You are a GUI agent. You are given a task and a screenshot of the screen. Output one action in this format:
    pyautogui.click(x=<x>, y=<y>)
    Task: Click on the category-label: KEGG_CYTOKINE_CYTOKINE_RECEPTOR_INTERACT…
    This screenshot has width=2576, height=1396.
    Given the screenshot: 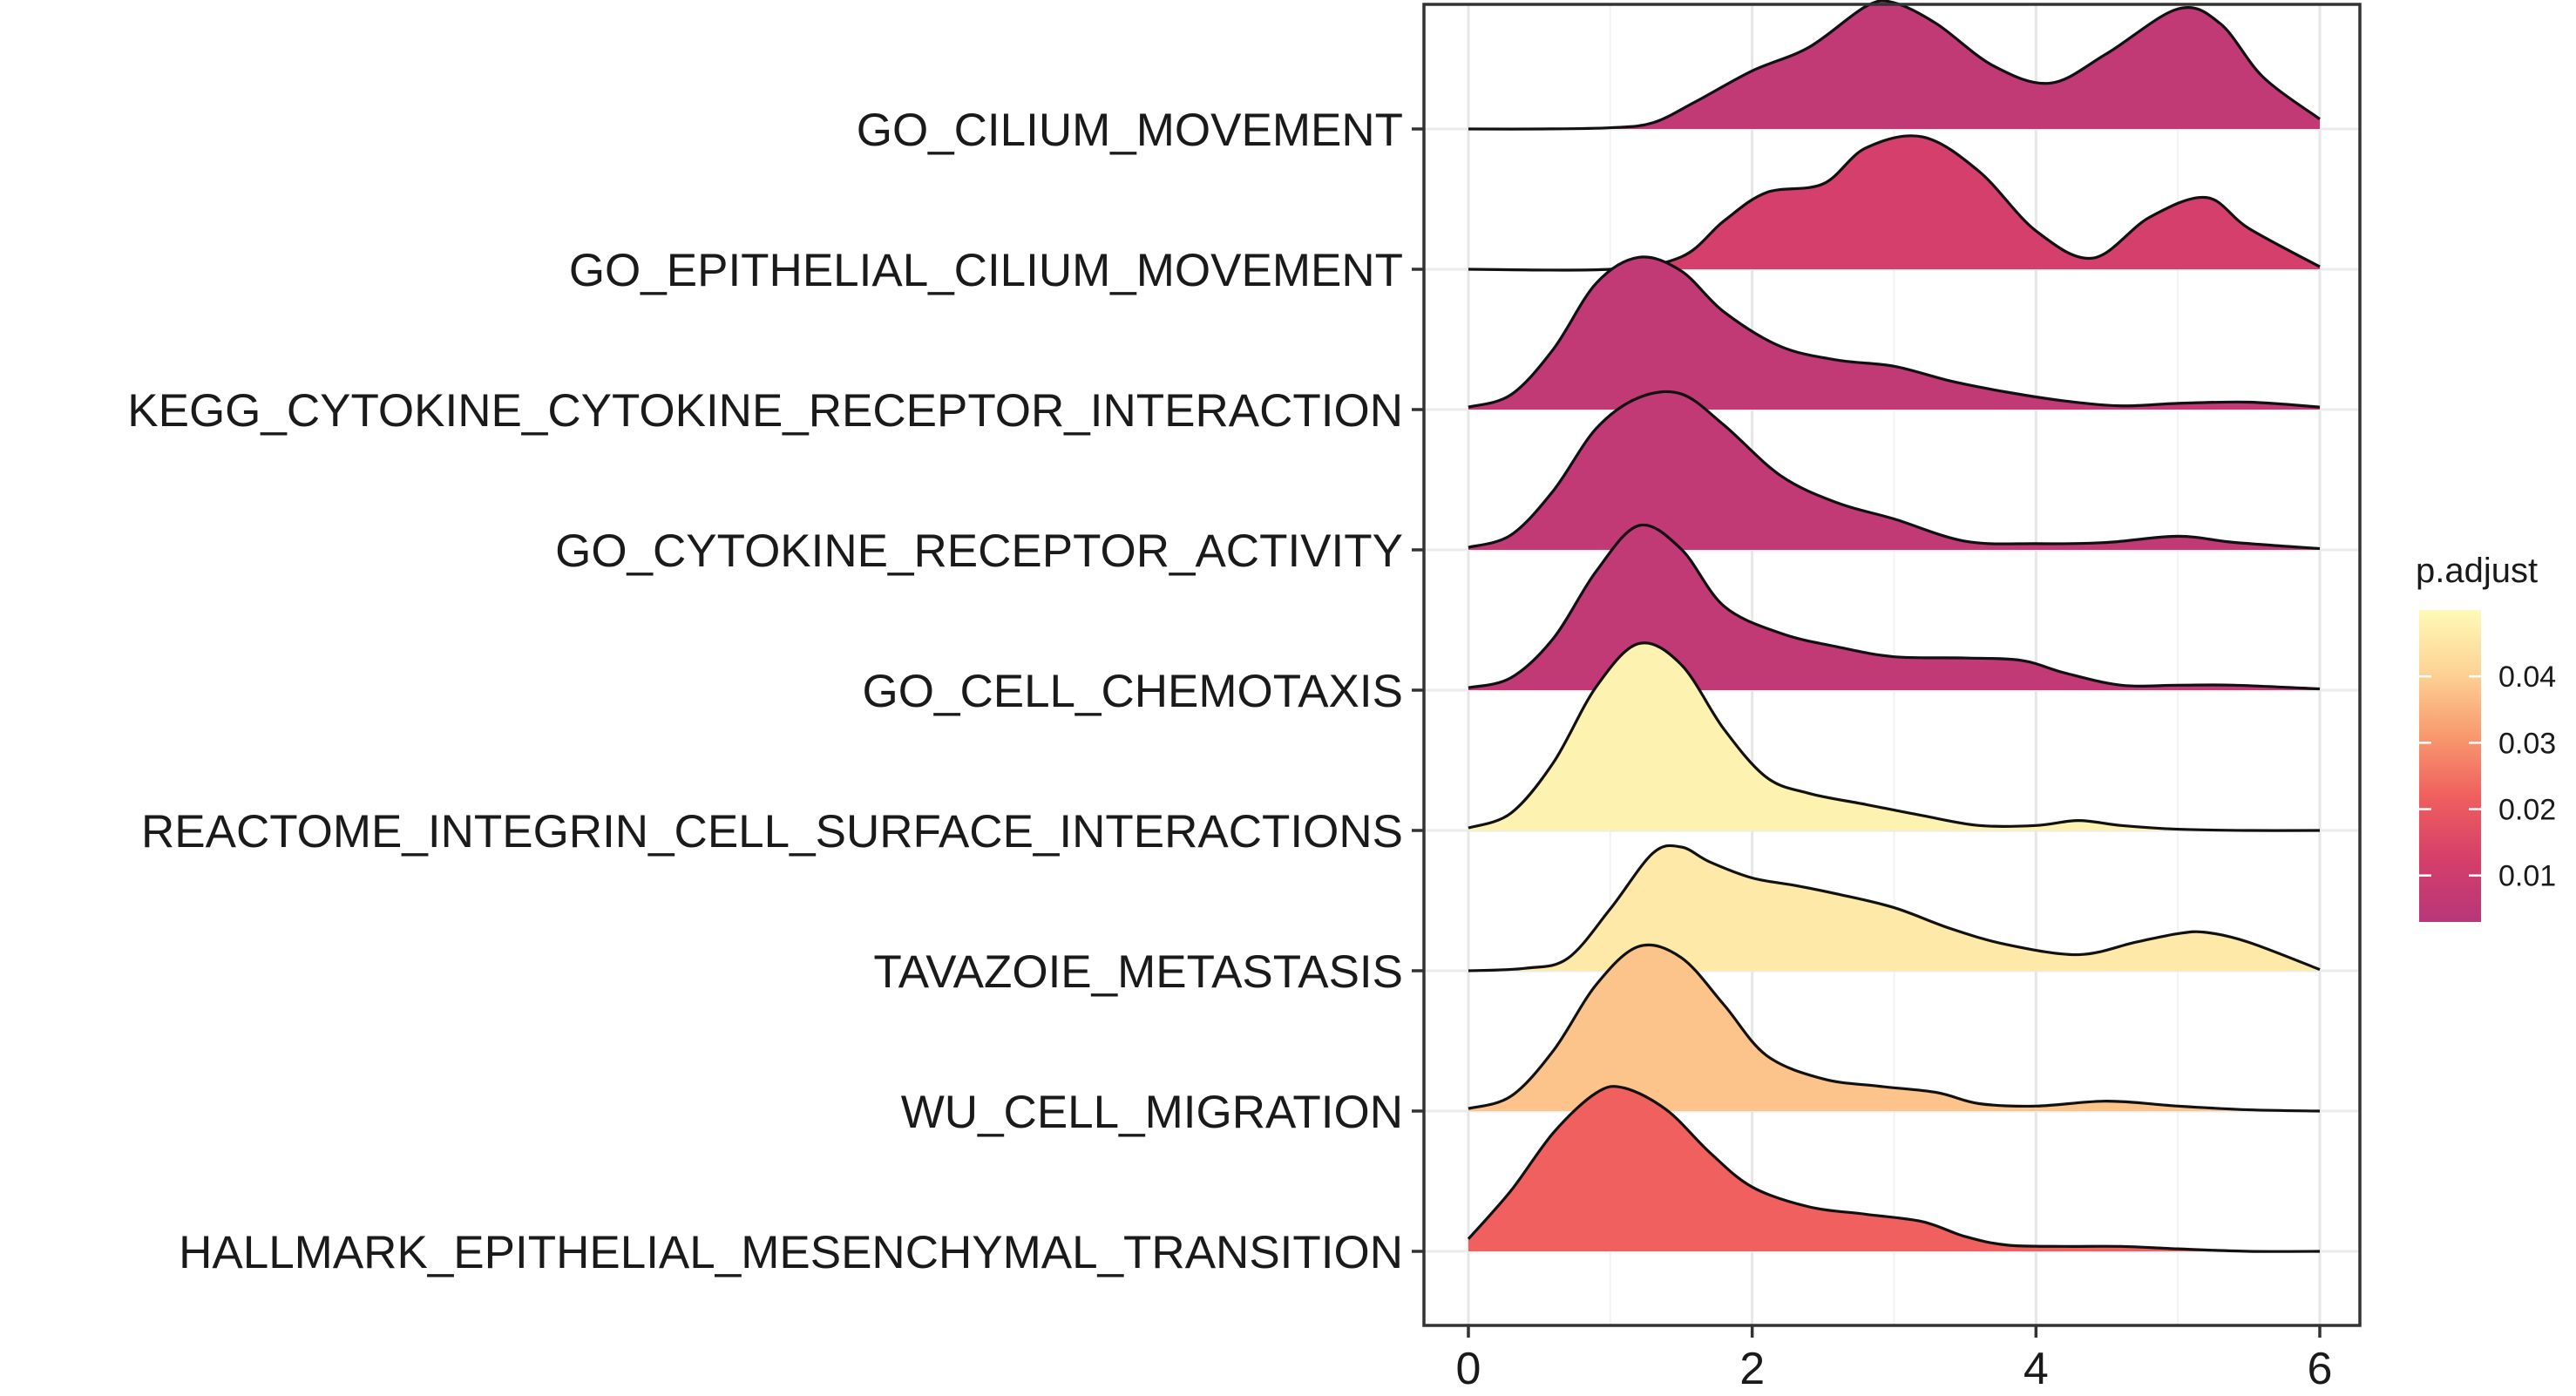 What is the action you would take?
    pyautogui.click(x=765, y=411)
    